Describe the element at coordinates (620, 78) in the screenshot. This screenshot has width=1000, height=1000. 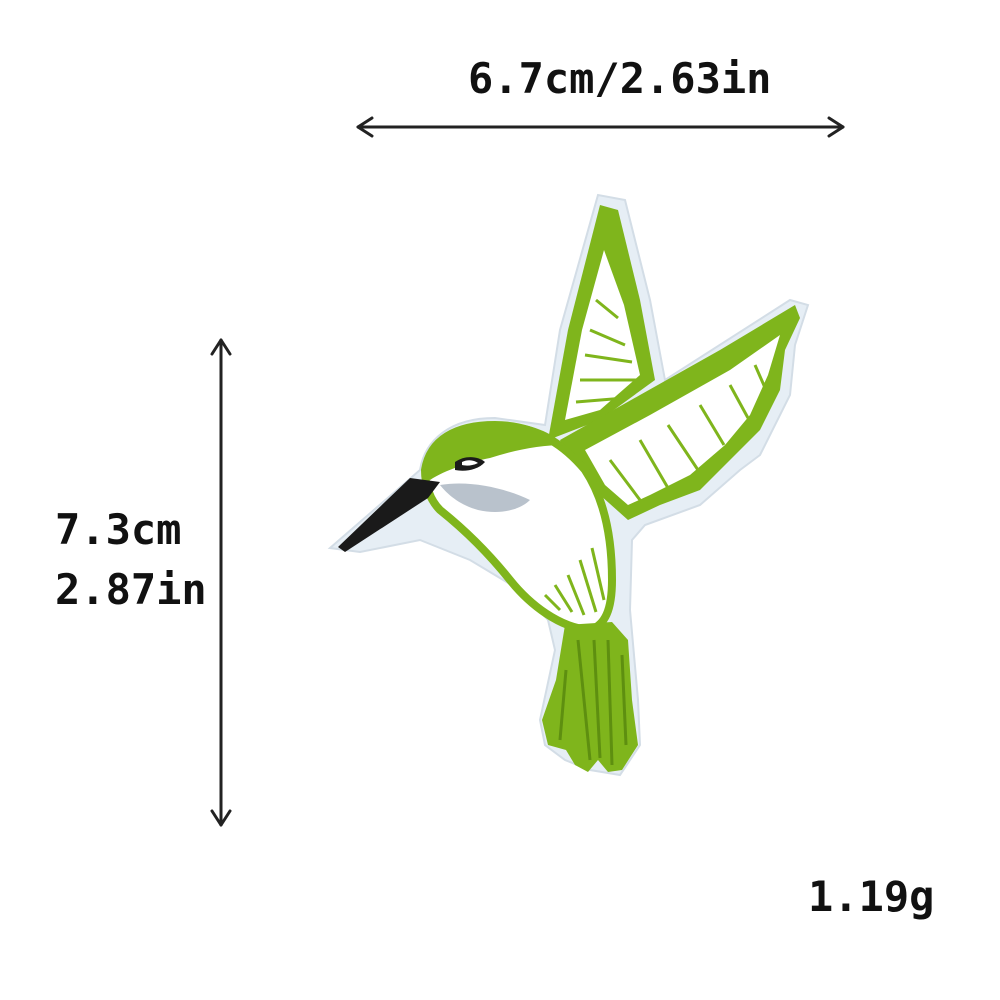
I see `width-label: 6.7cm/2.63in` at that location.